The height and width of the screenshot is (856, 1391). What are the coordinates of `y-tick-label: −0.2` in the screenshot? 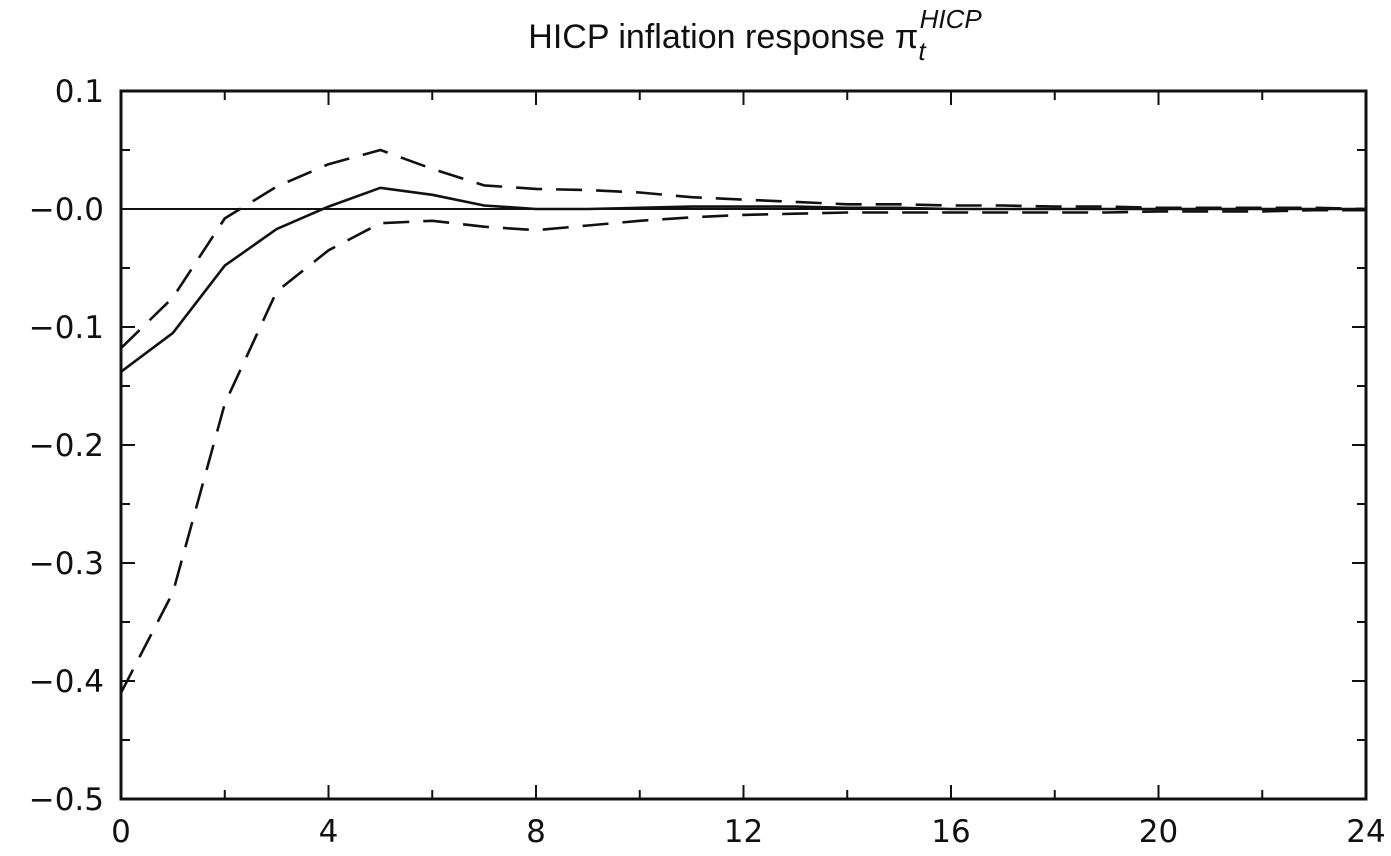 It's located at (66, 446).